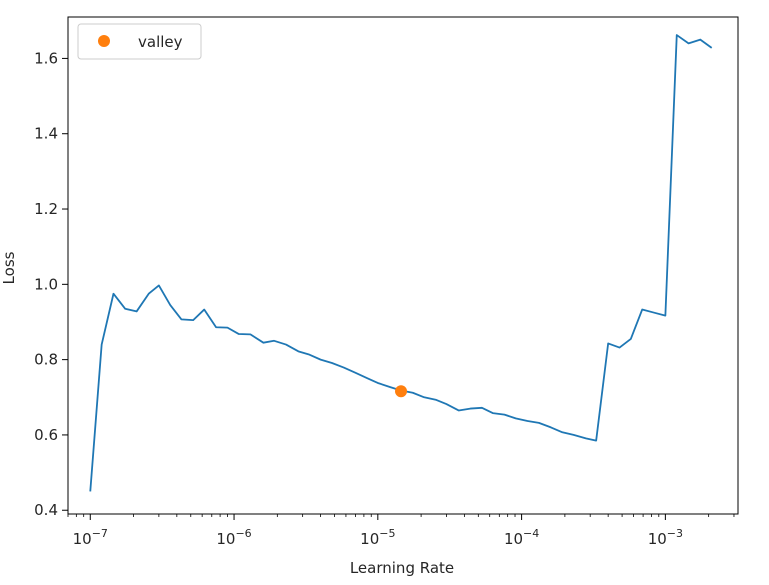 The image size is (769, 585). What do you see at coordinates (46, 360) in the screenshot?
I see `y-tick-label: 0.8` at bounding box center [46, 360].